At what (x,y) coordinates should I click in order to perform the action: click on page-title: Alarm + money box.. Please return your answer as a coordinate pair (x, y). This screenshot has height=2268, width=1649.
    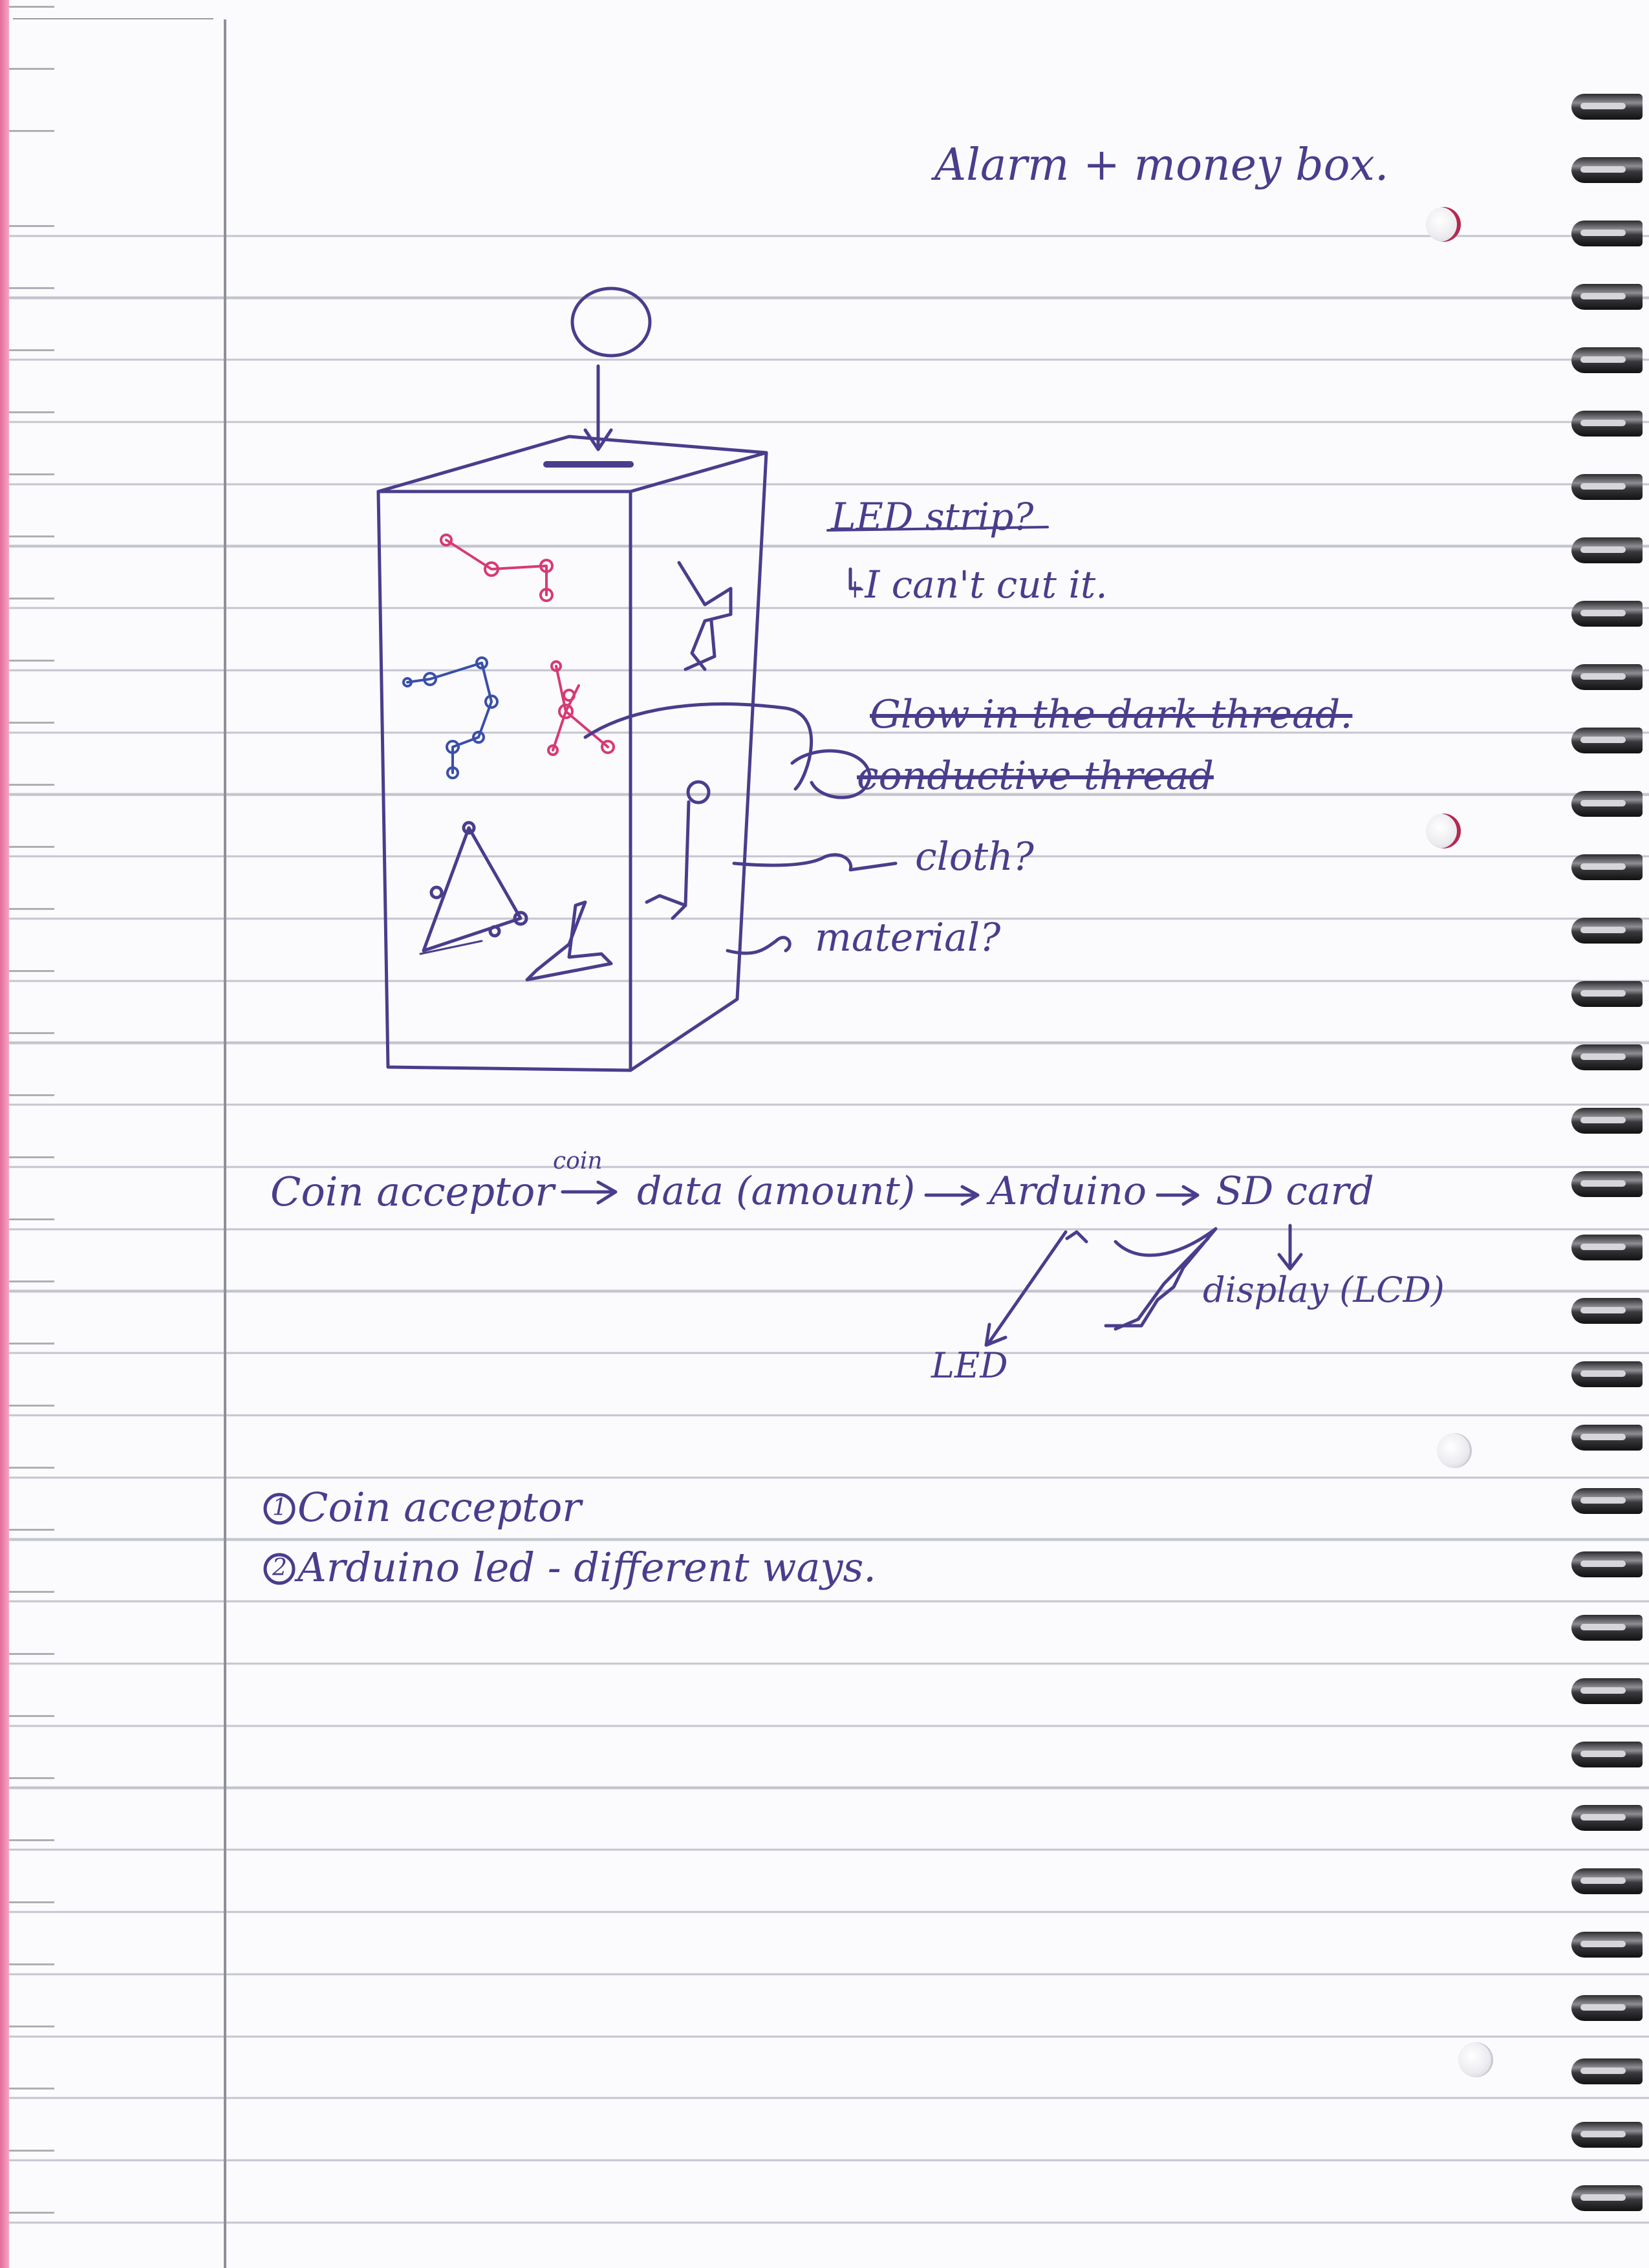
    Looking at the image, I should click on (1161, 165).